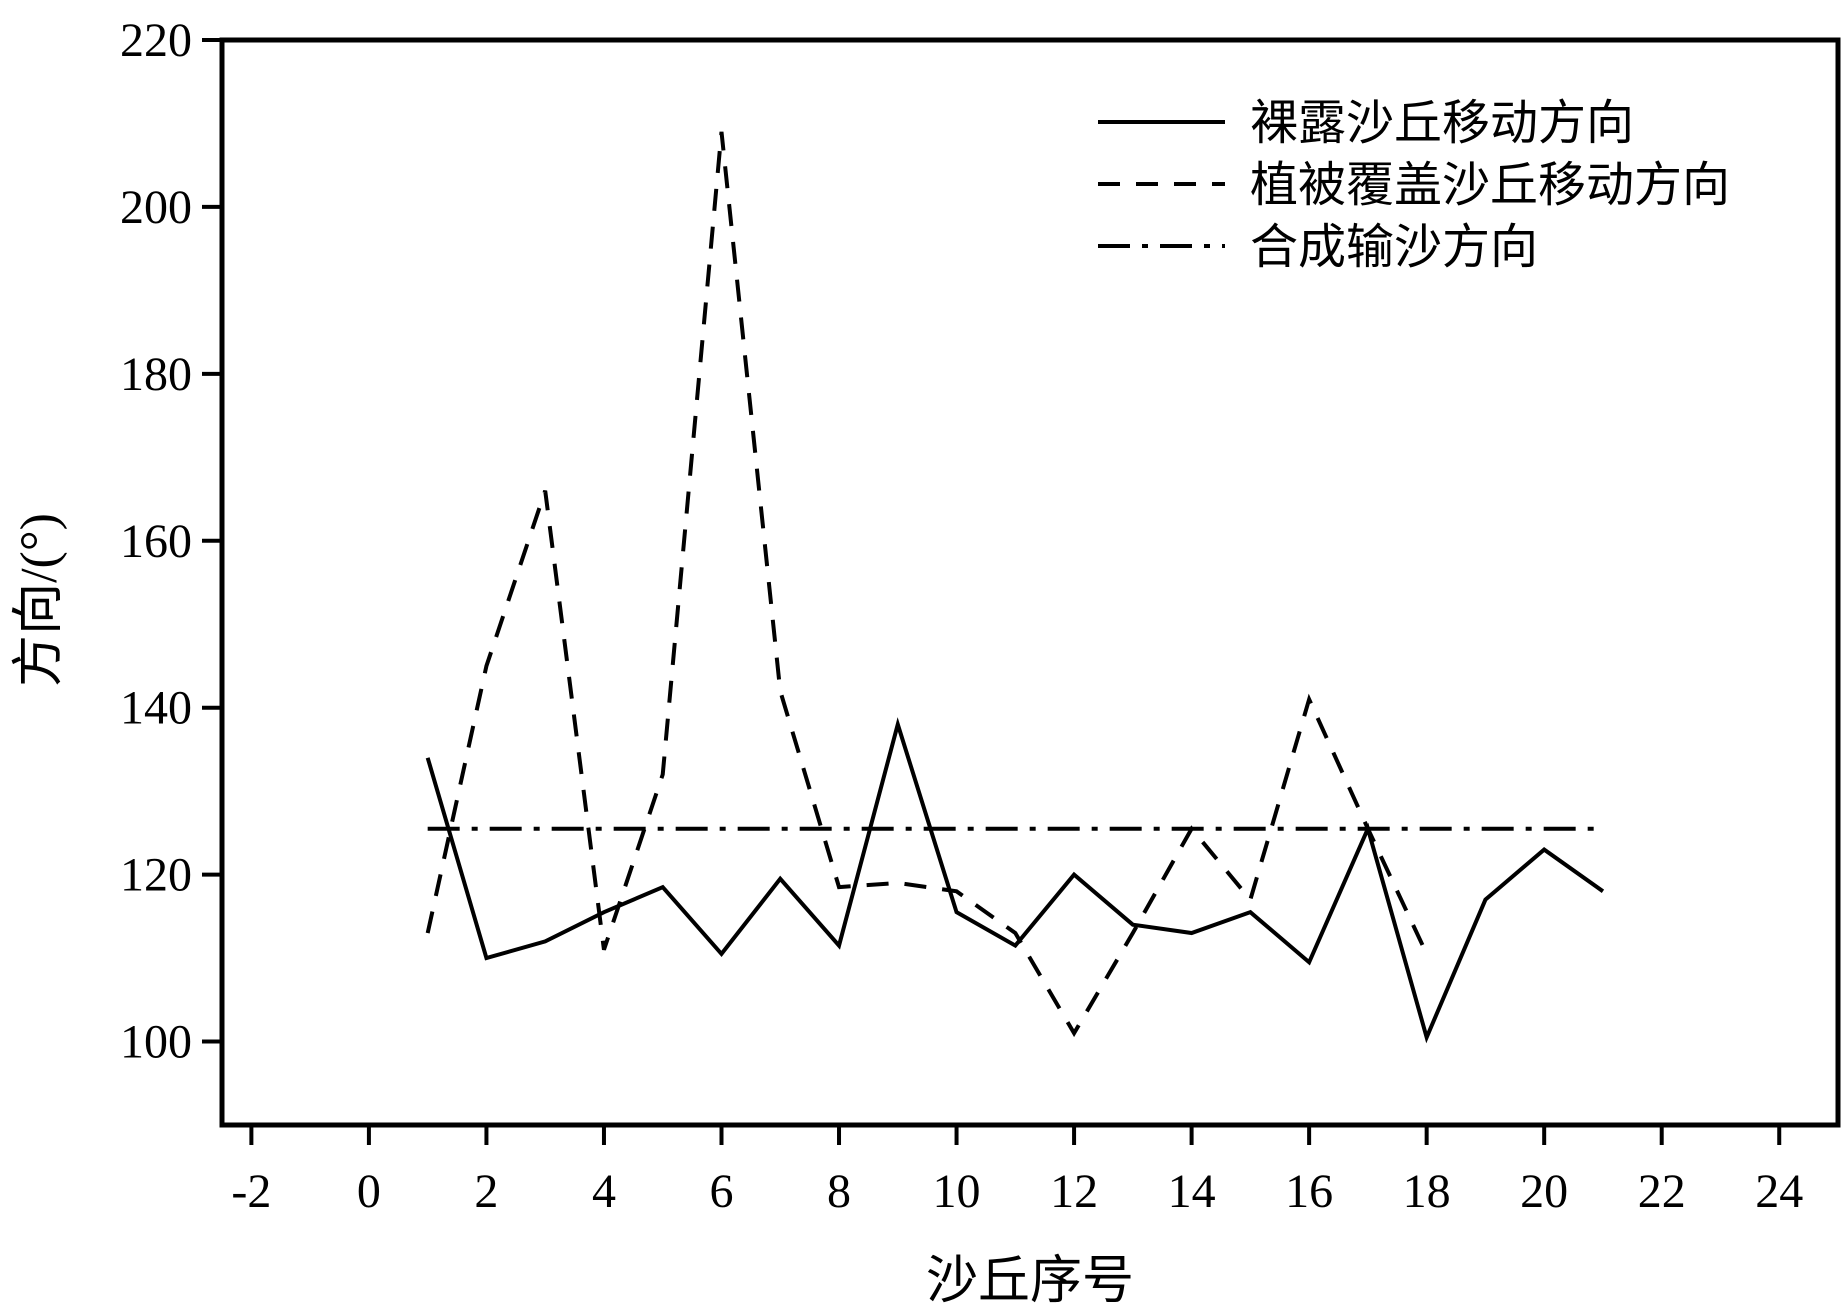 The width and height of the screenshot is (1843, 1314). I want to click on y-tick-label: 200, so click(156, 207).